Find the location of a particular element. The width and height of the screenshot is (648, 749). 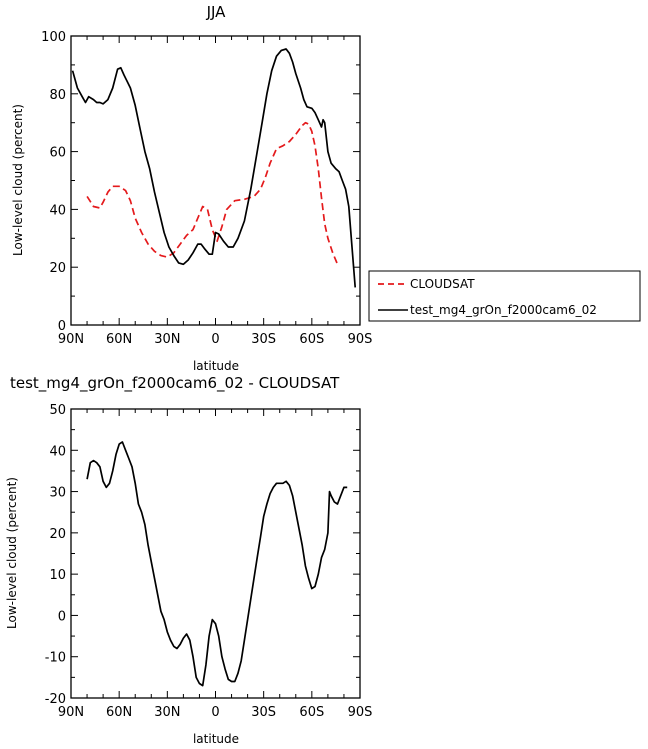

bottom-x-tick-label: 30N is located at coordinates (167, 712).